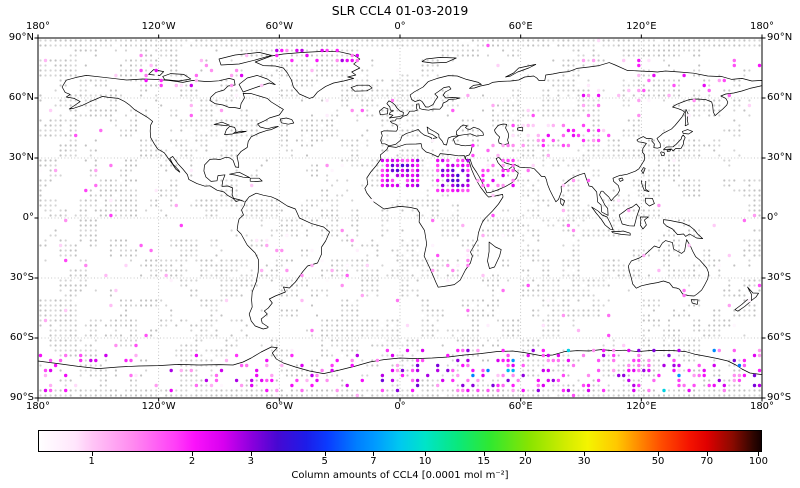 Image resolution: width=800 pixels, height=488 pixels. Describe the element at coordinates (780, 37) in the screenshot. I see `lat-tick-label-right: 90°N` at that location.